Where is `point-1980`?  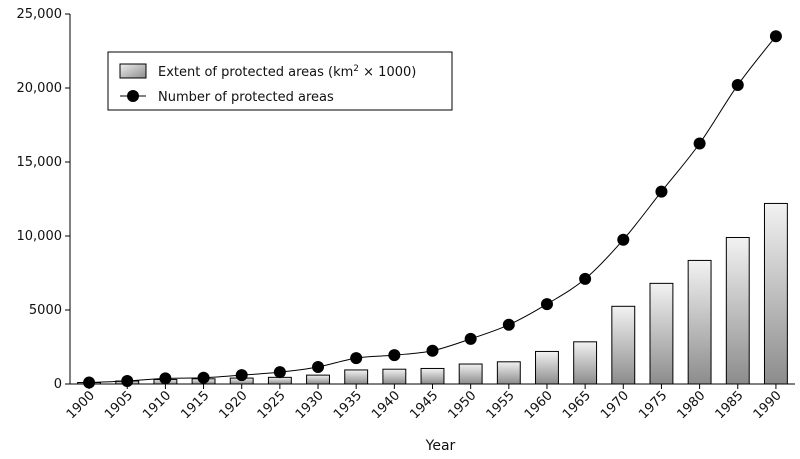
point-1980 is located at coordinates (699, 143).